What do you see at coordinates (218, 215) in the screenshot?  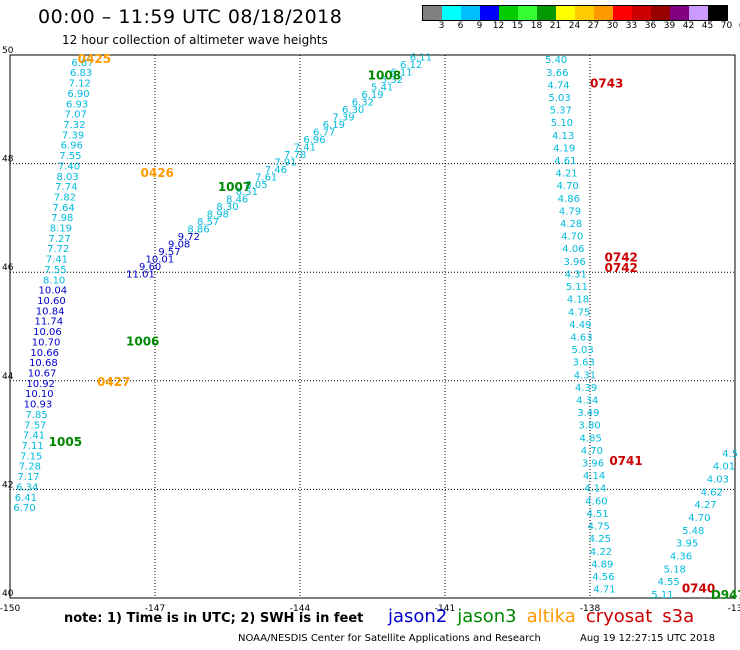 I see `wave-height-value: 8.98` at bounding box center [218, 215].